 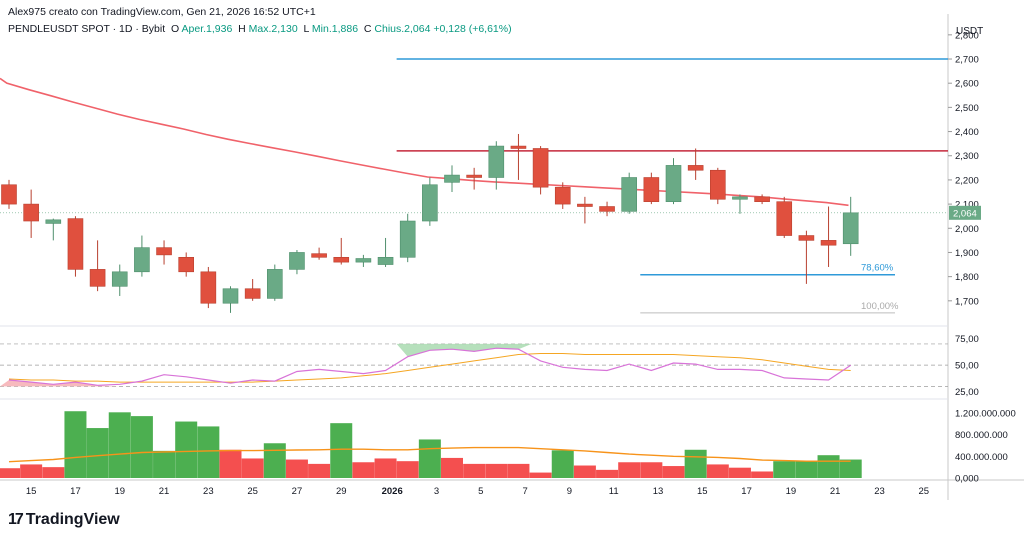 I want to click on volume-tick-label: 1.200.000.000, so click(x=985, y=413).